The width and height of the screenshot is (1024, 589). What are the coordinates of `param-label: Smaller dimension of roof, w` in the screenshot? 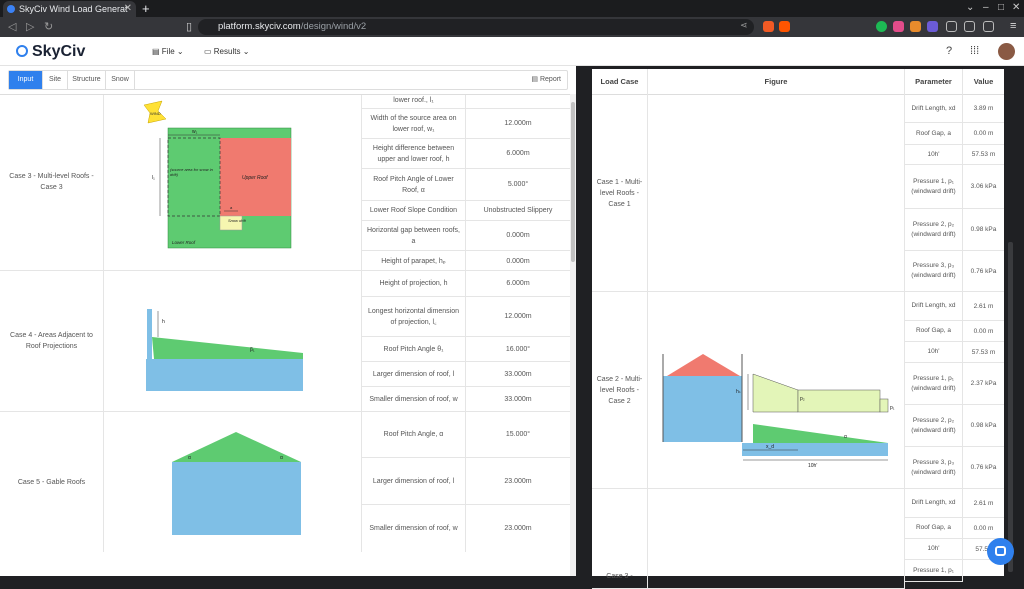 It's located at (414, 399).